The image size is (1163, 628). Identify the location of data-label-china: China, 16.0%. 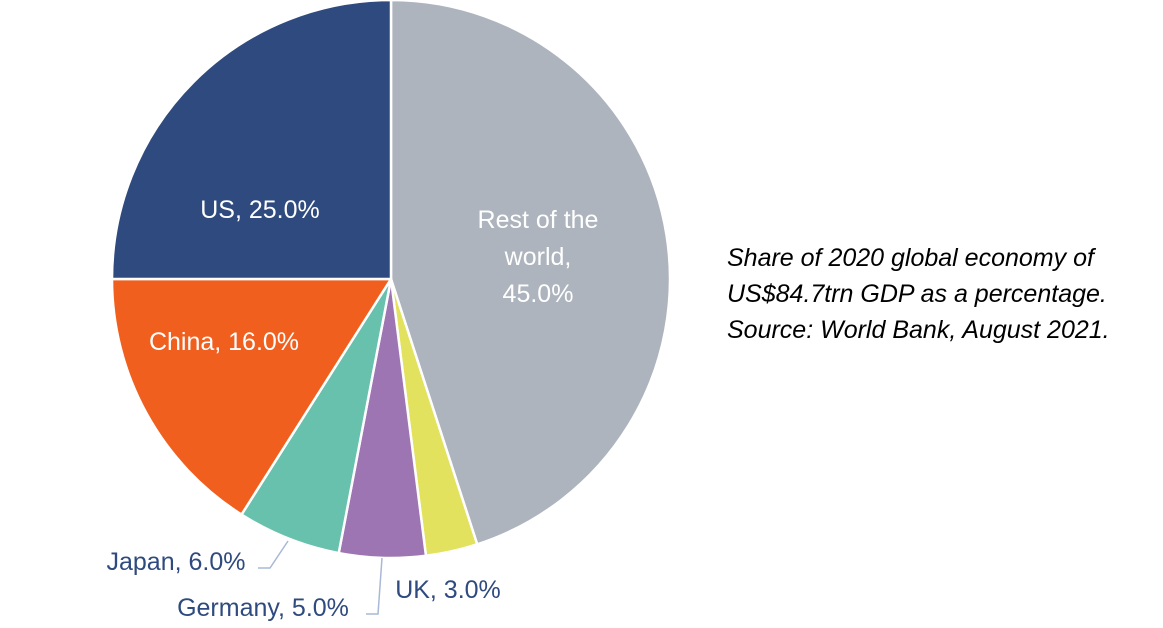
(224, 342).